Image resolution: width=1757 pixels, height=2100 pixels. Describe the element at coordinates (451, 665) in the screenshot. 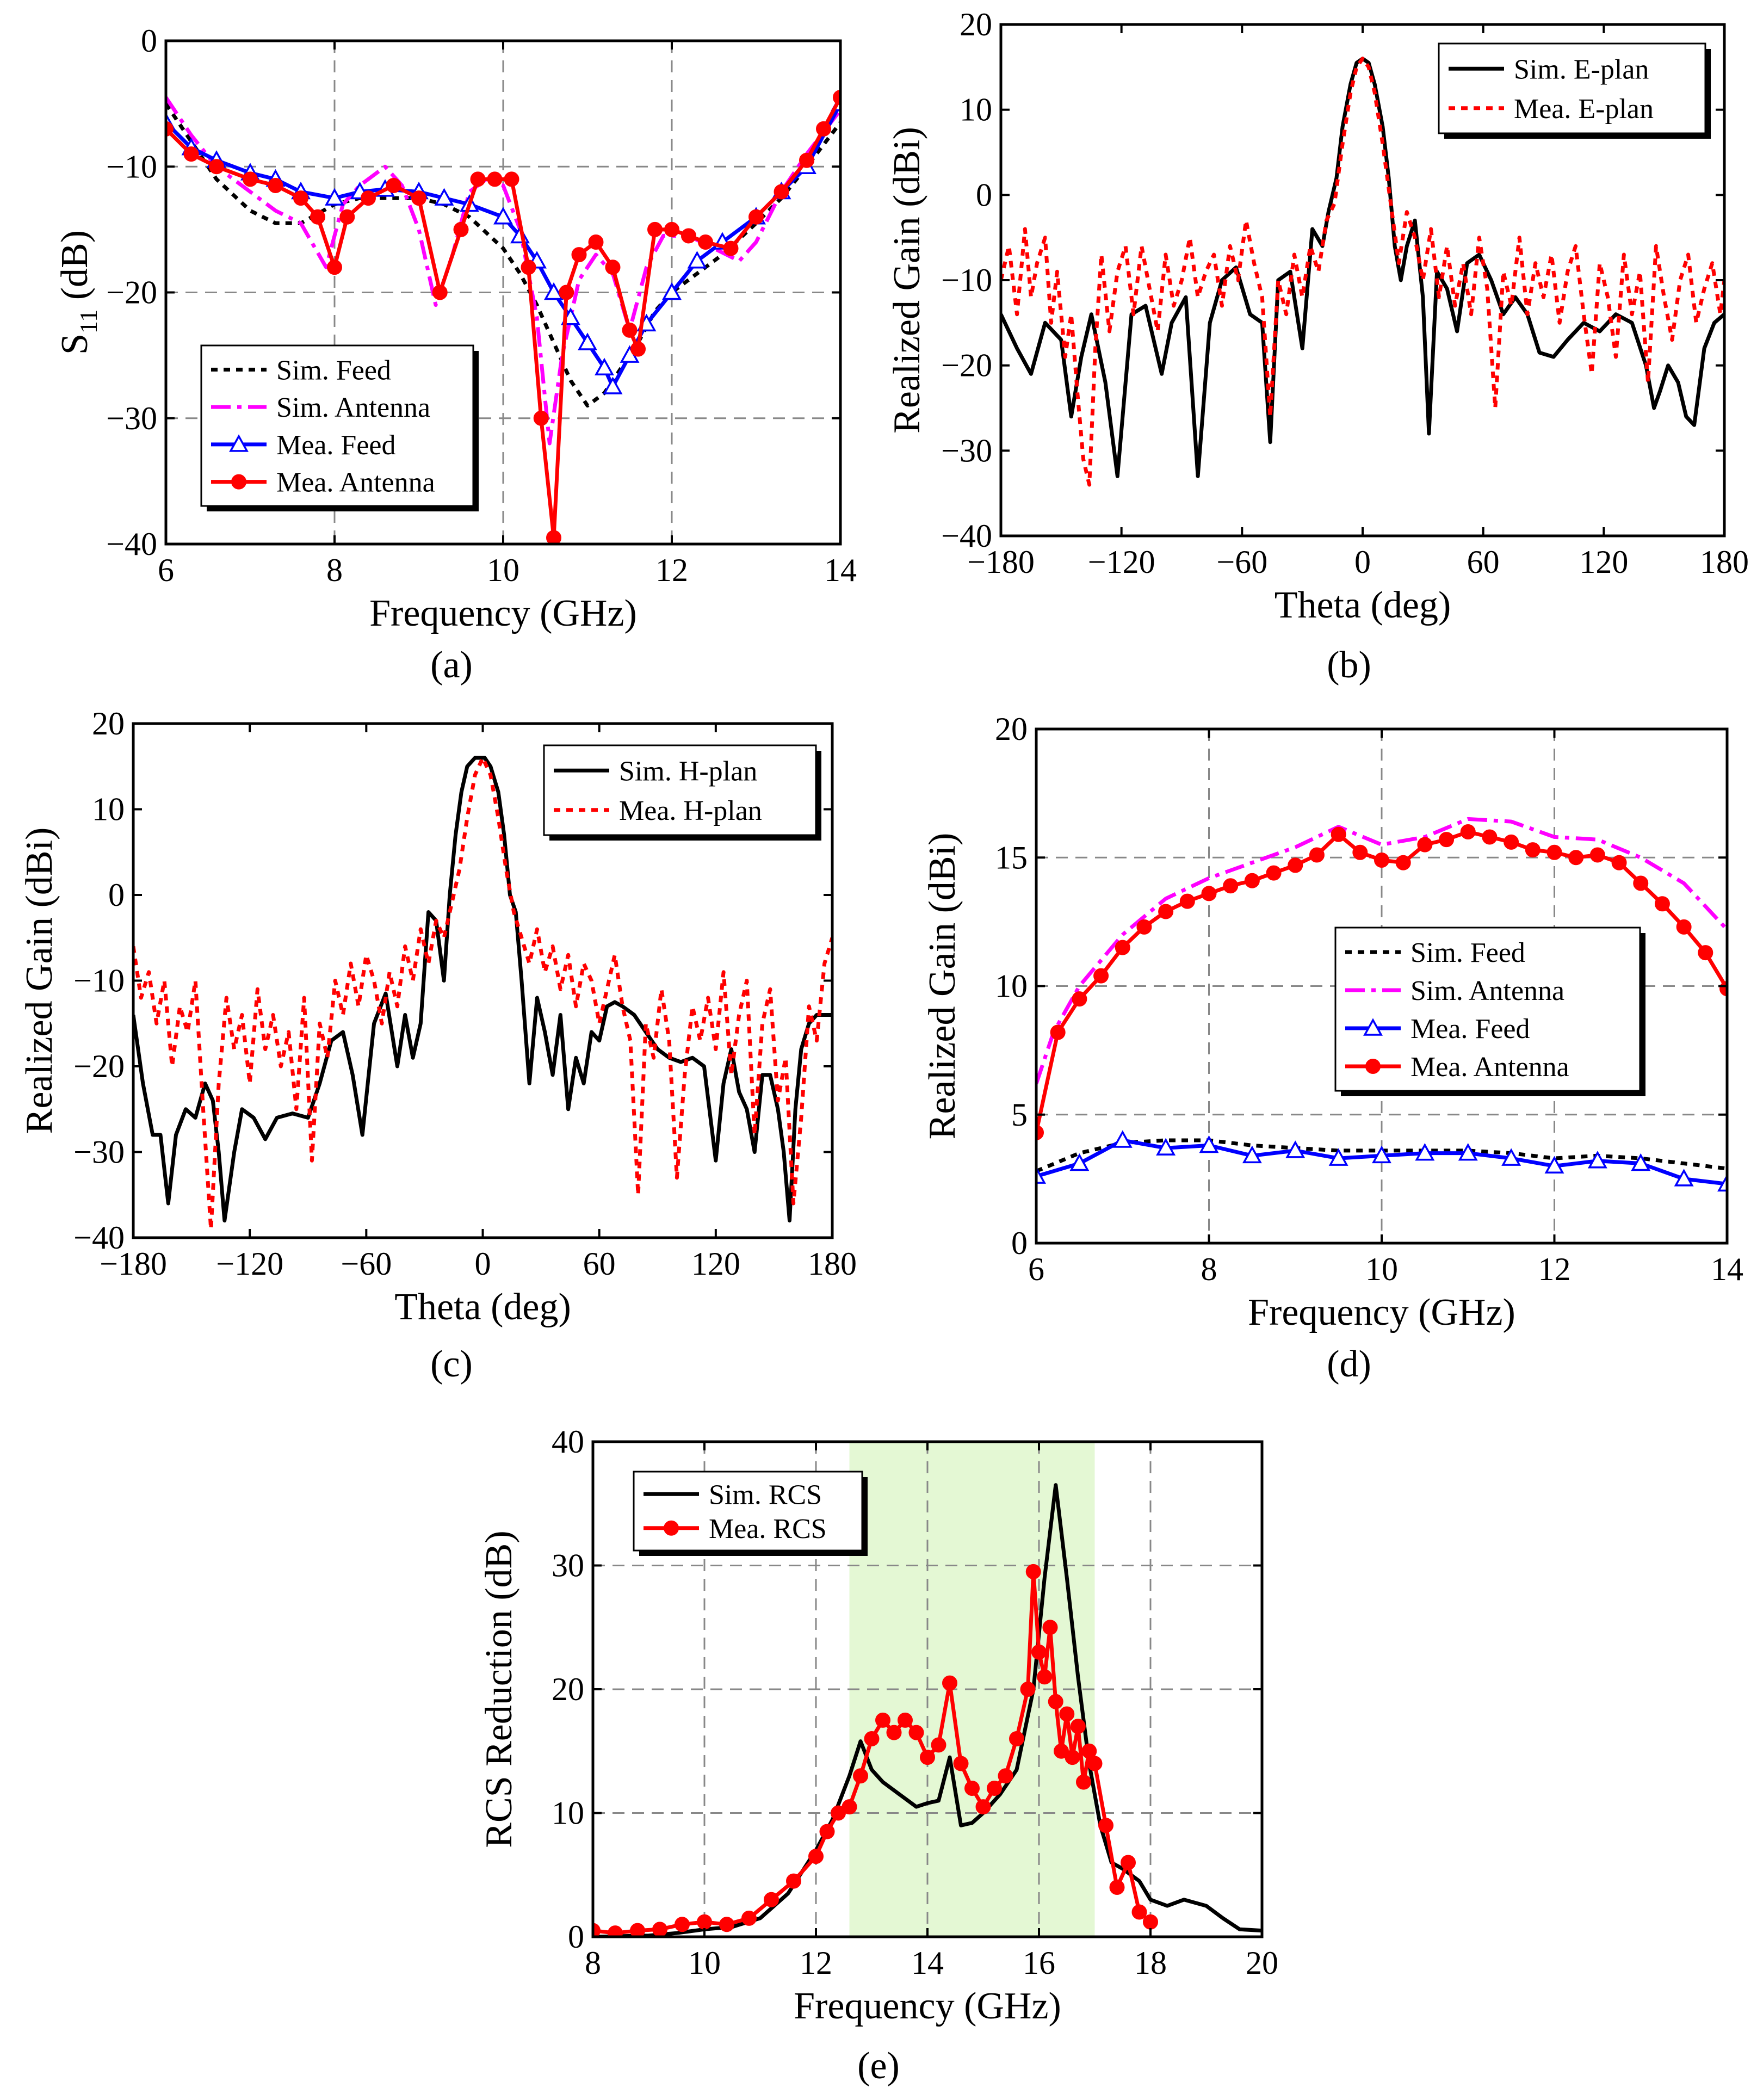

I see `panel-caption: (a)` at that location.